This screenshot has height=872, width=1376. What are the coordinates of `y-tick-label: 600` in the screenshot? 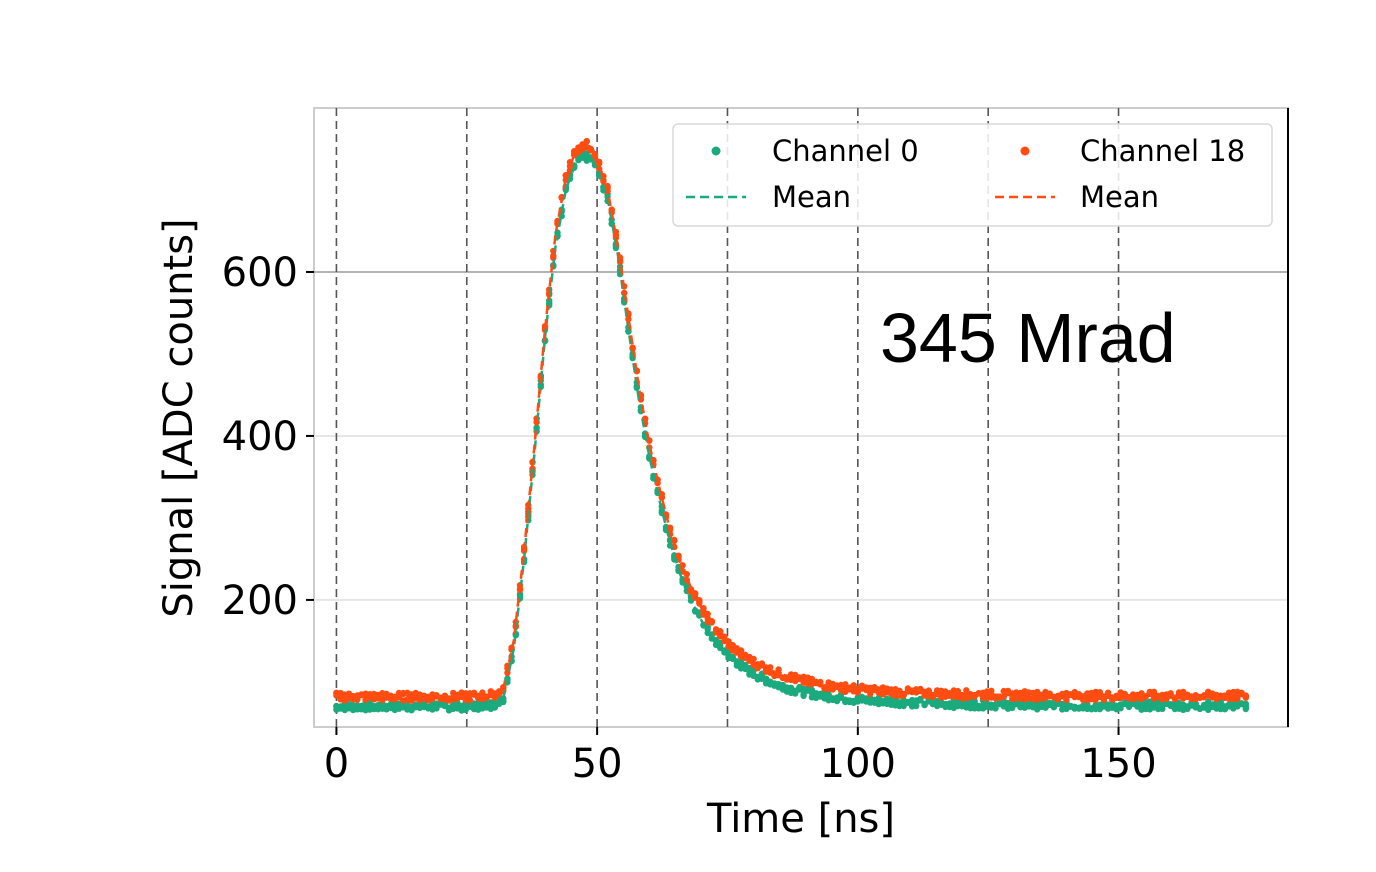 It's located at (260, 273).